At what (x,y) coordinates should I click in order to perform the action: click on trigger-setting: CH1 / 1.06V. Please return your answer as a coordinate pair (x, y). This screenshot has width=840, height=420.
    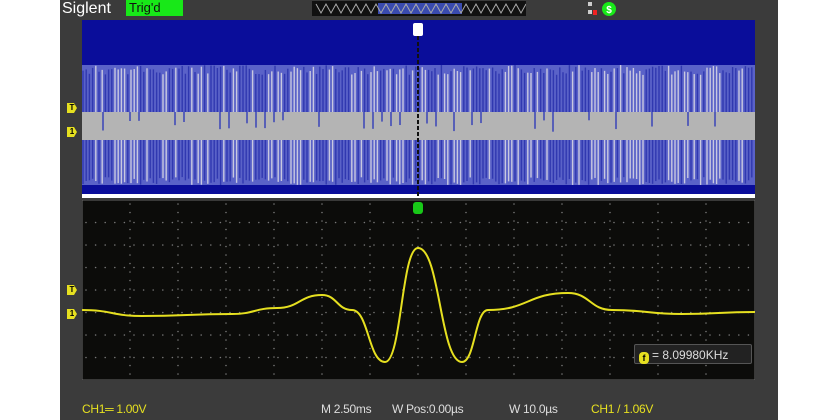
    Looking at the image, I should click on (622, 409).